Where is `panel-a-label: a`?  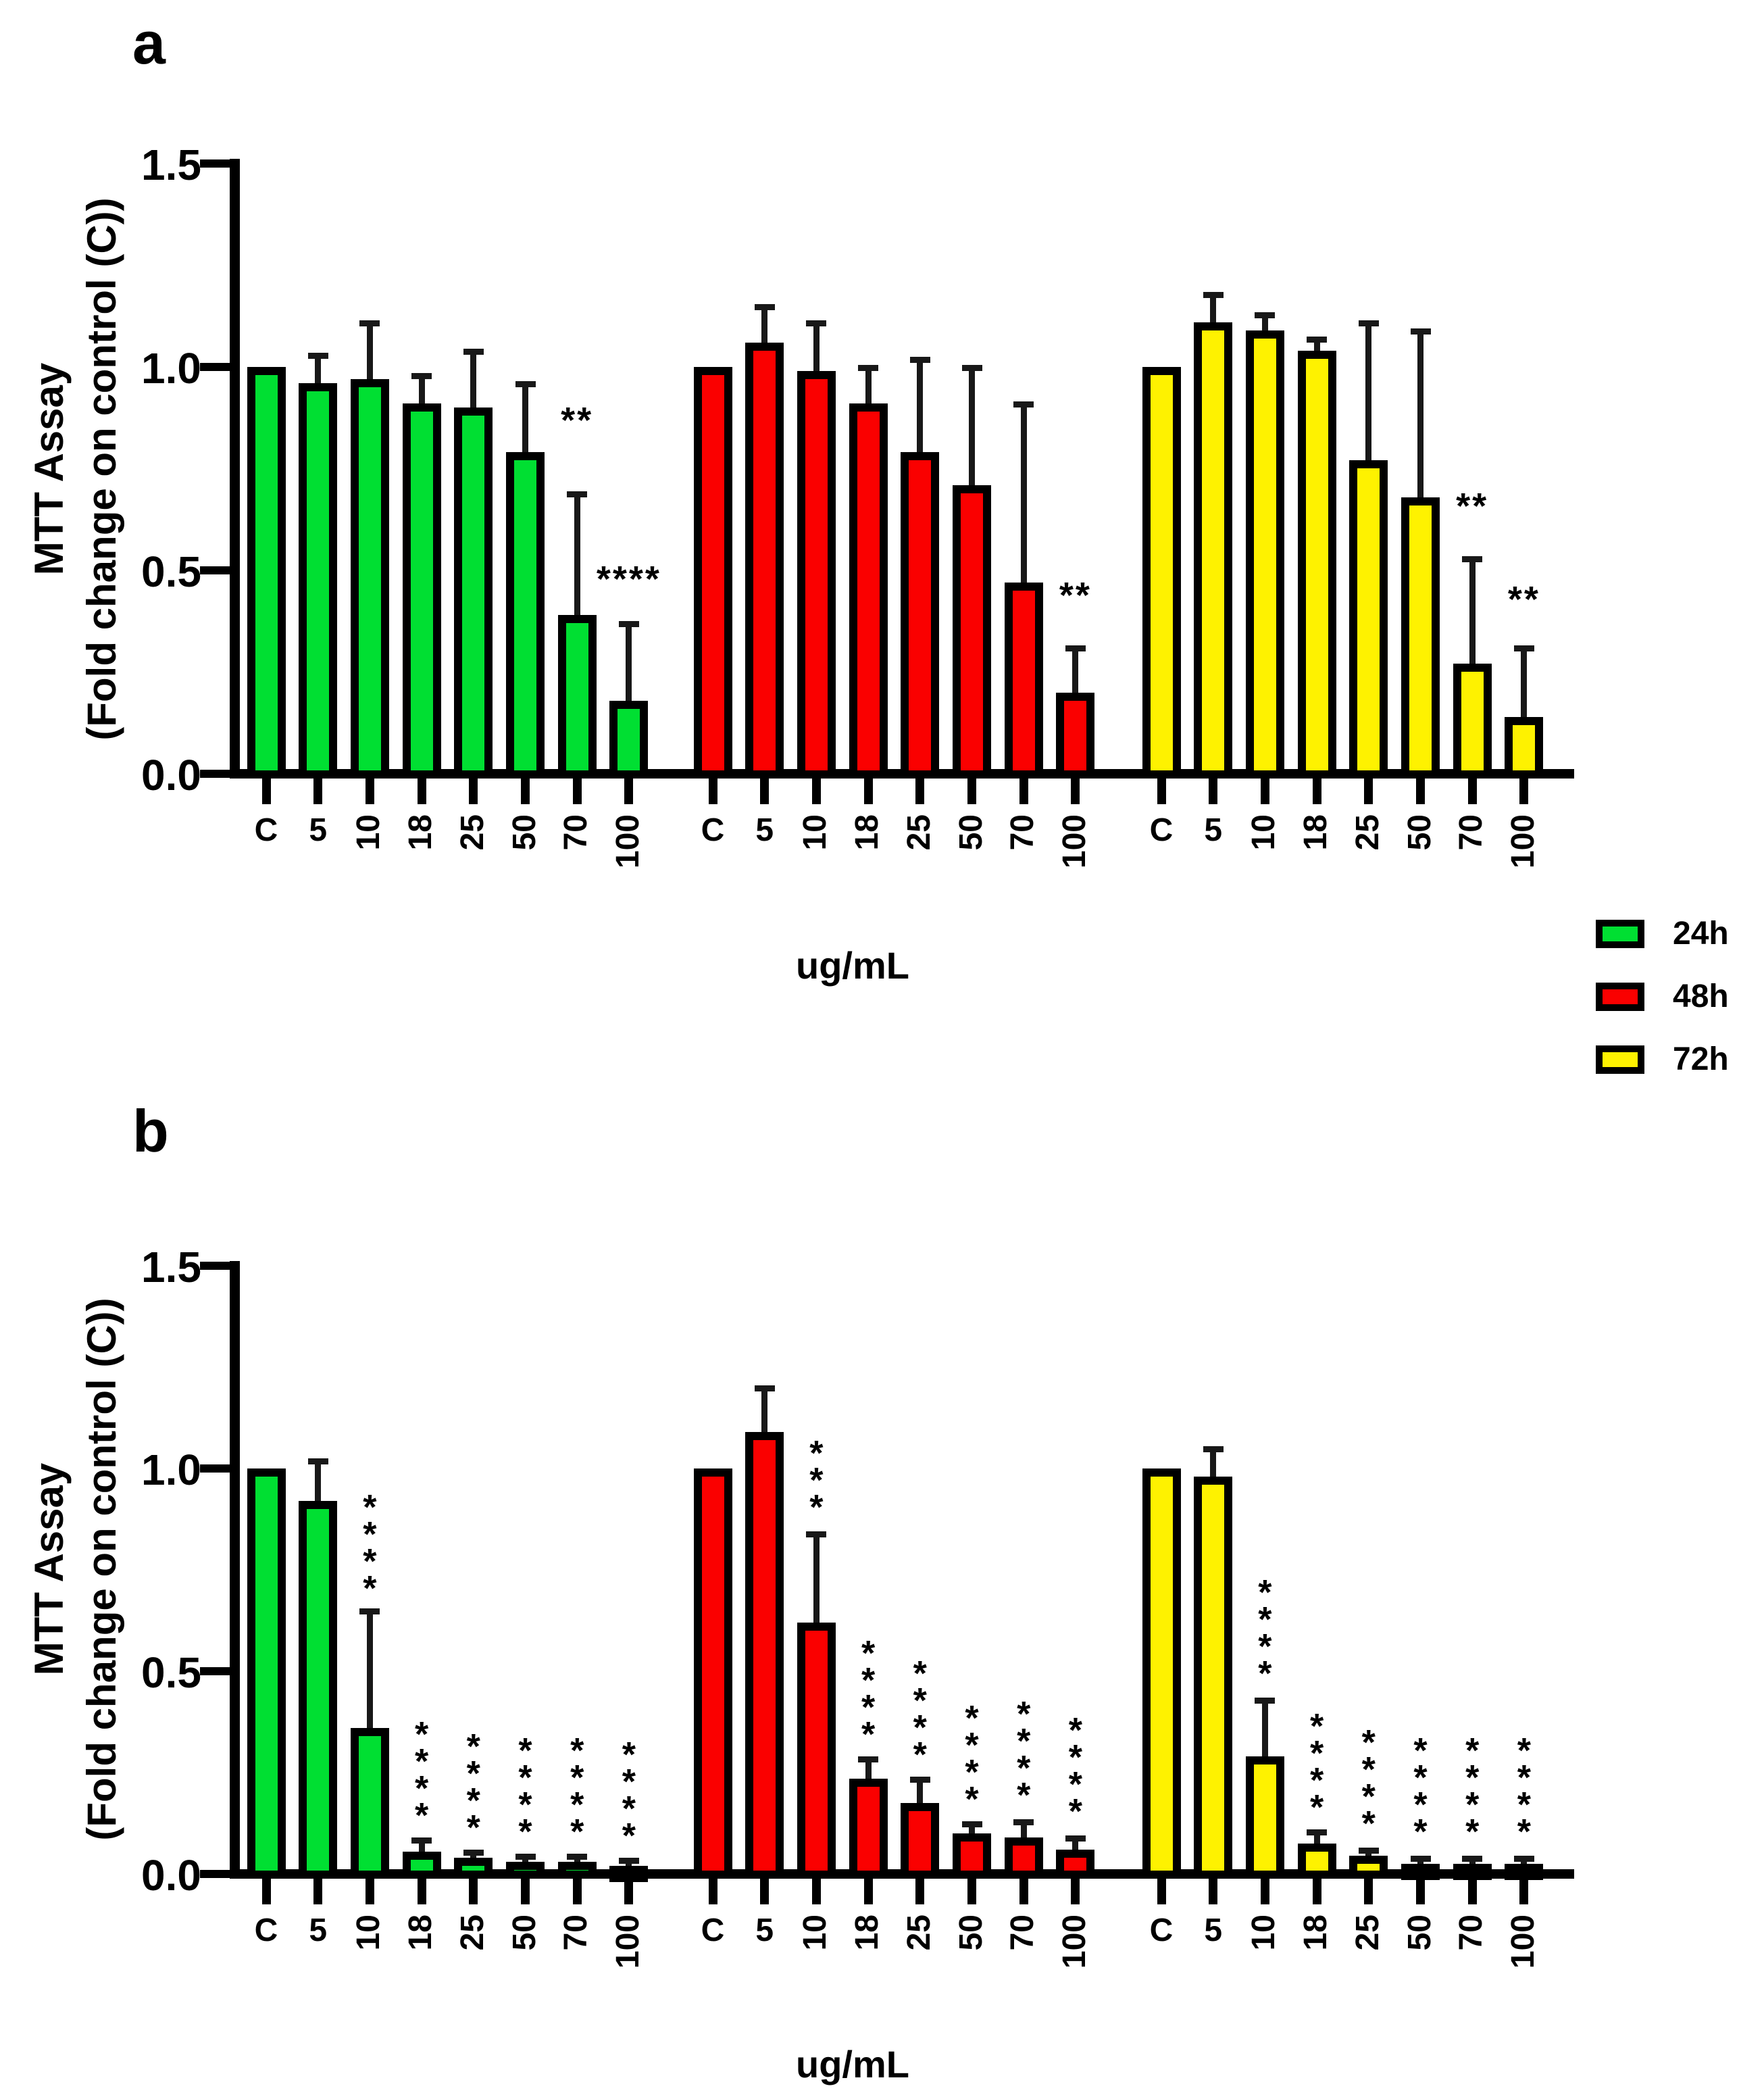 panel-a-label: a is located at coordinates (149, 42).